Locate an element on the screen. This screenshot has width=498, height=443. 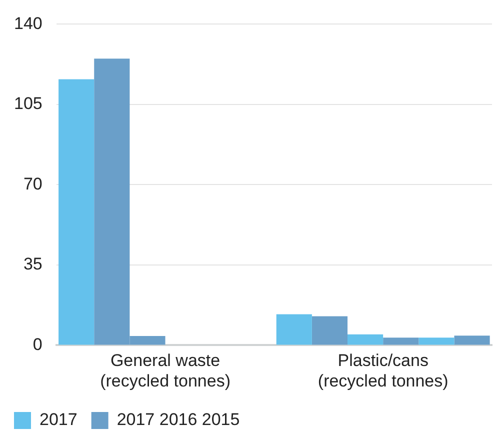
y-tick-label: 70 is located at coordinates (32, 184).